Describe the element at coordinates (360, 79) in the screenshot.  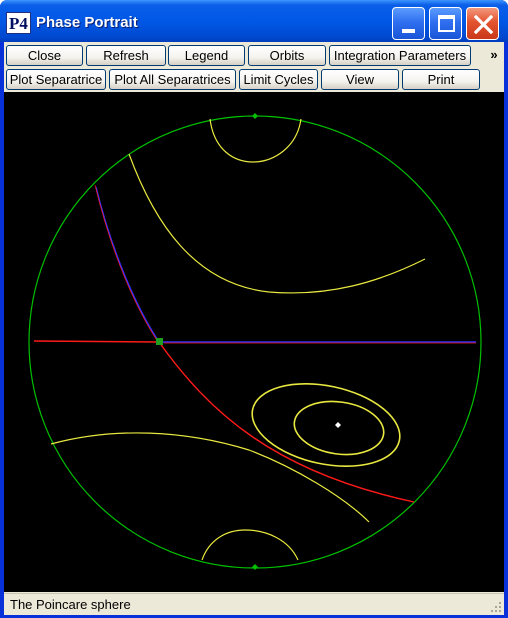
I see `view-button: View` at that location.